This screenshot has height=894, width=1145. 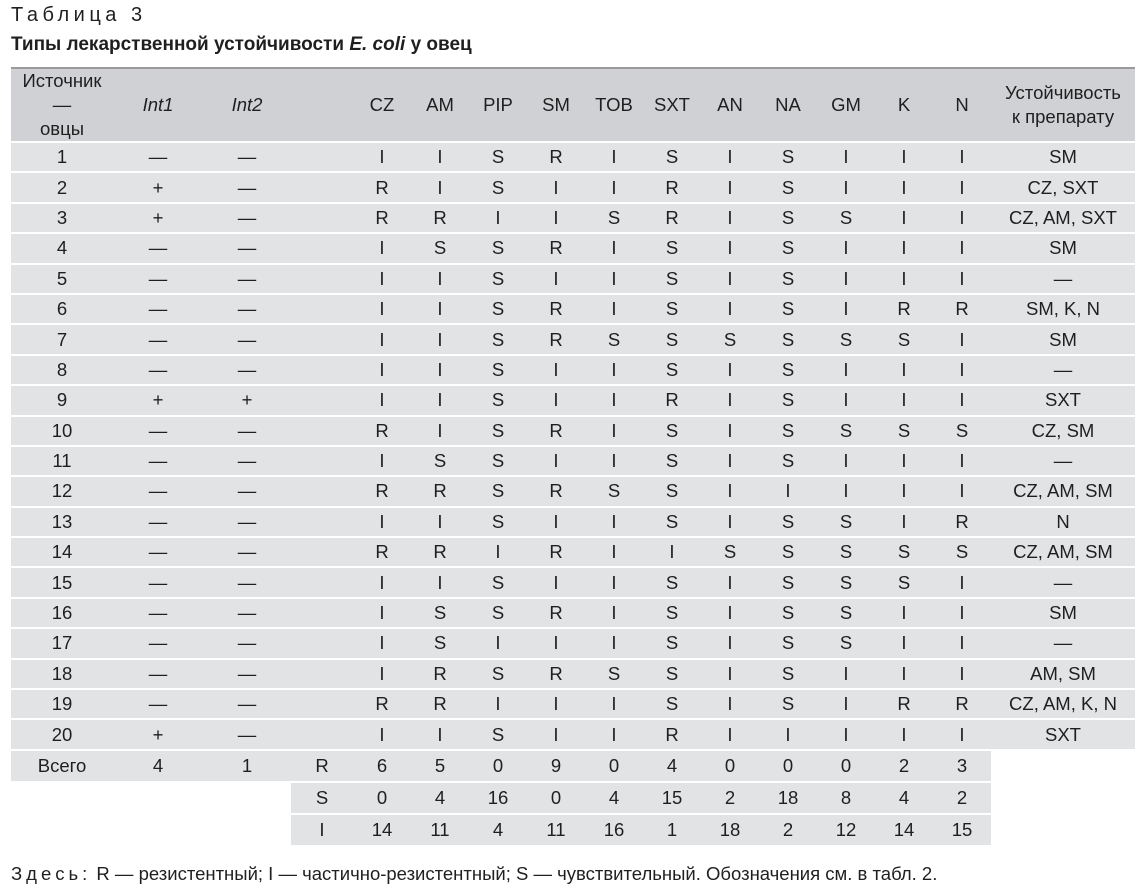 What do you see at coordinates (573, 613) in the screenshot?
I see `table-row: 16— — I S S R I S I S S I I SM` at bounding box center [573, 613].